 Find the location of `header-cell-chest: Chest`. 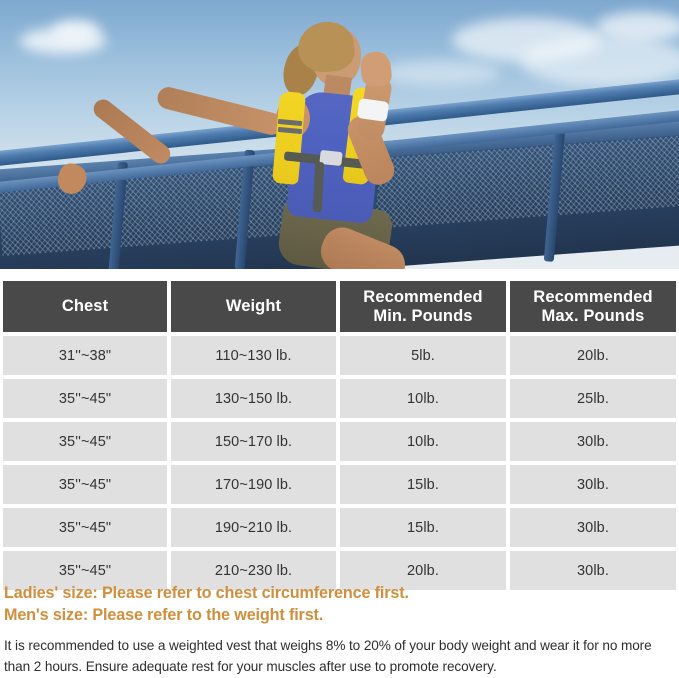

header-cell-chest: Chest is located at coordinates (85, 306).